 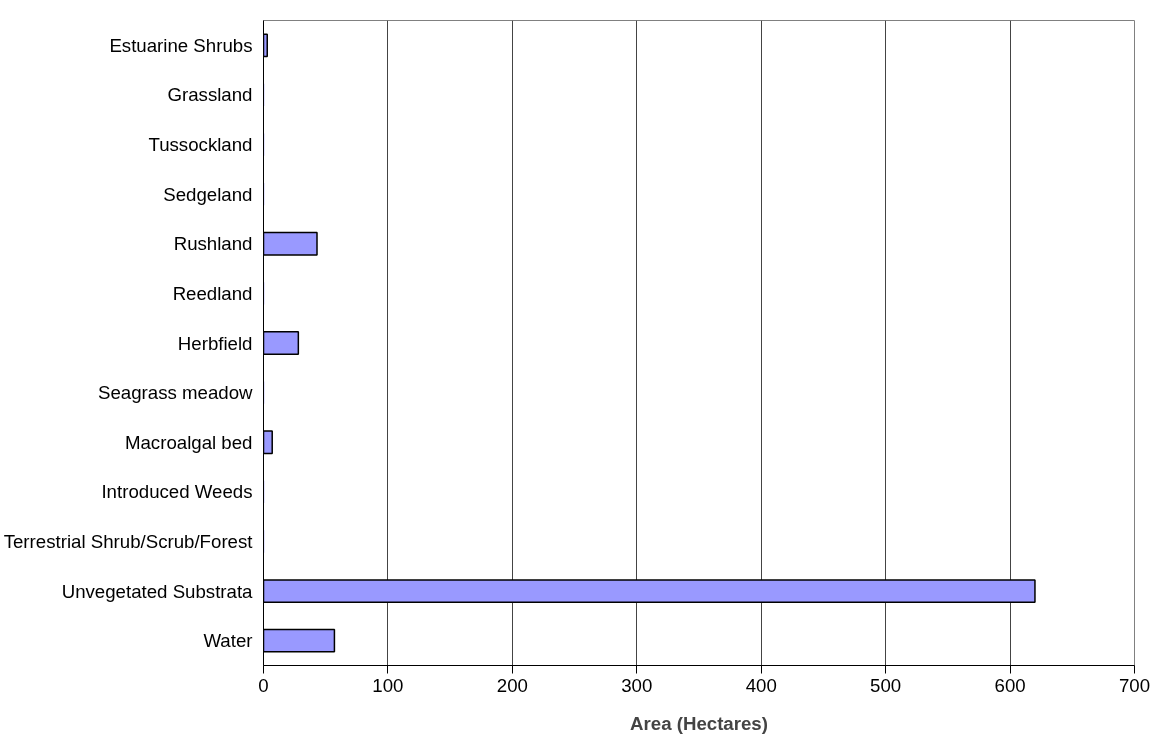 I want to click on y-tick-label: Herbfield, so click(x=215, y=343).